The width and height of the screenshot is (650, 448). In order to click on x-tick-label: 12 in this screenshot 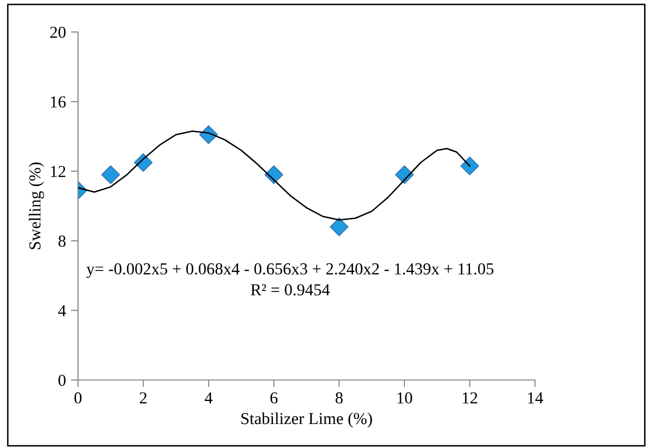, I will do `click(470, 398)`.